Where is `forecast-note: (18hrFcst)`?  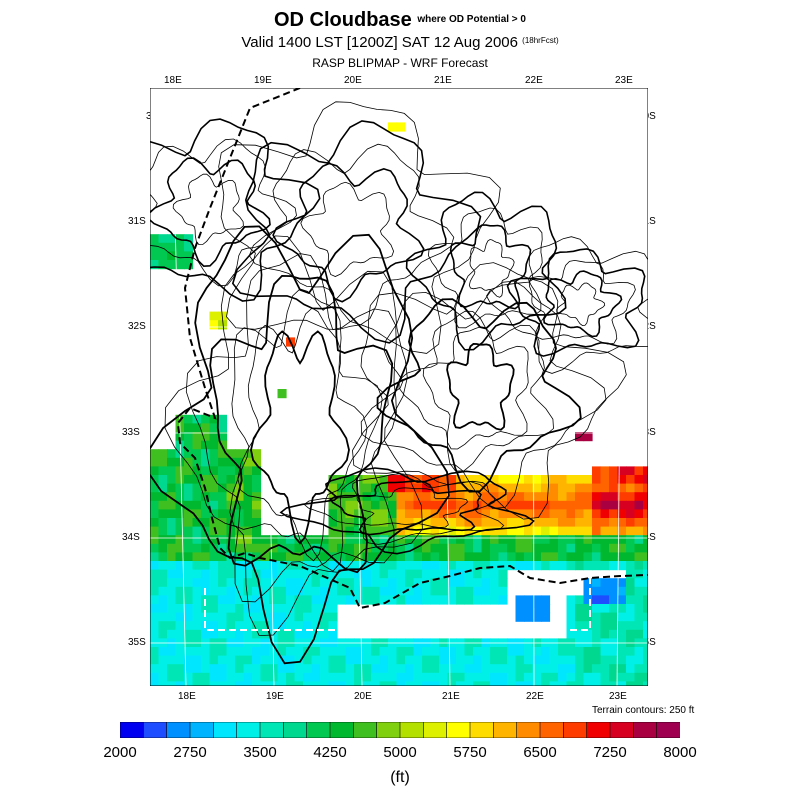
forecast-note: (18hrFcst) is located at coordinates (540, 40).